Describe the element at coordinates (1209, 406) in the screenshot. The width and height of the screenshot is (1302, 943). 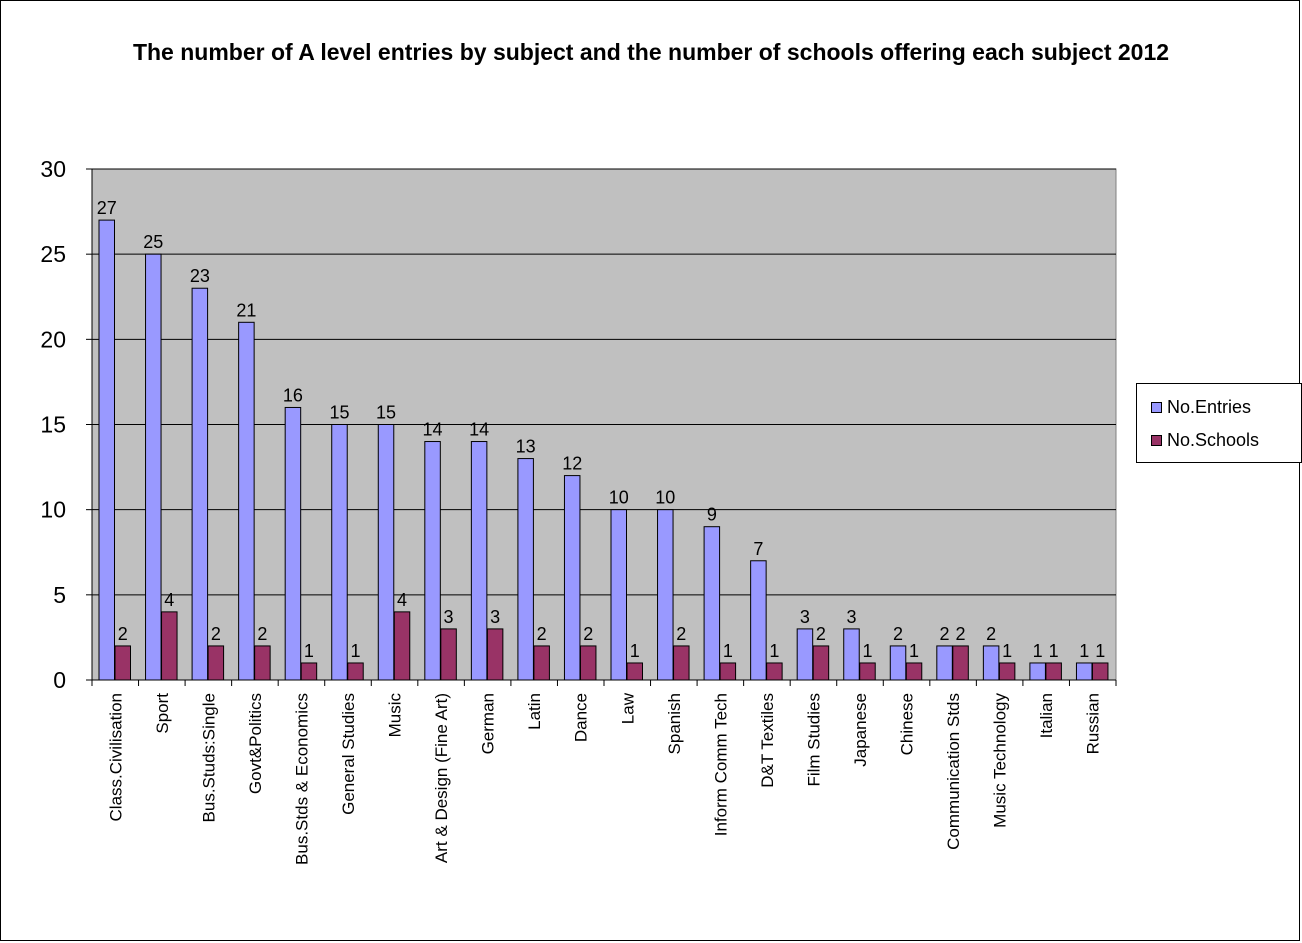
I see `legend-label-entries: No.Entries` at that location.